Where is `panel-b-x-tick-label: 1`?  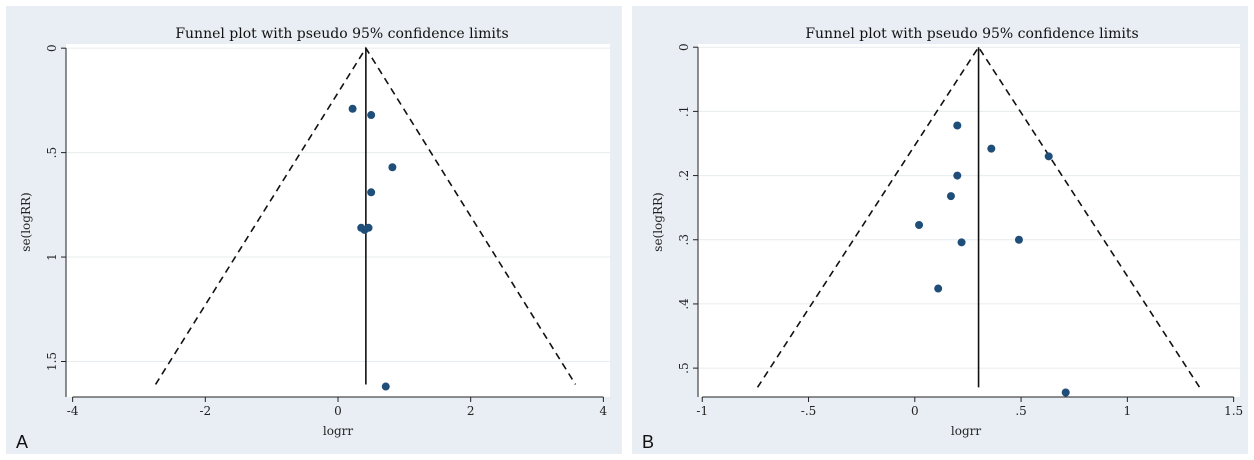 panel-b-x-tick-label: 1 is located at coordinates (1128, 411).